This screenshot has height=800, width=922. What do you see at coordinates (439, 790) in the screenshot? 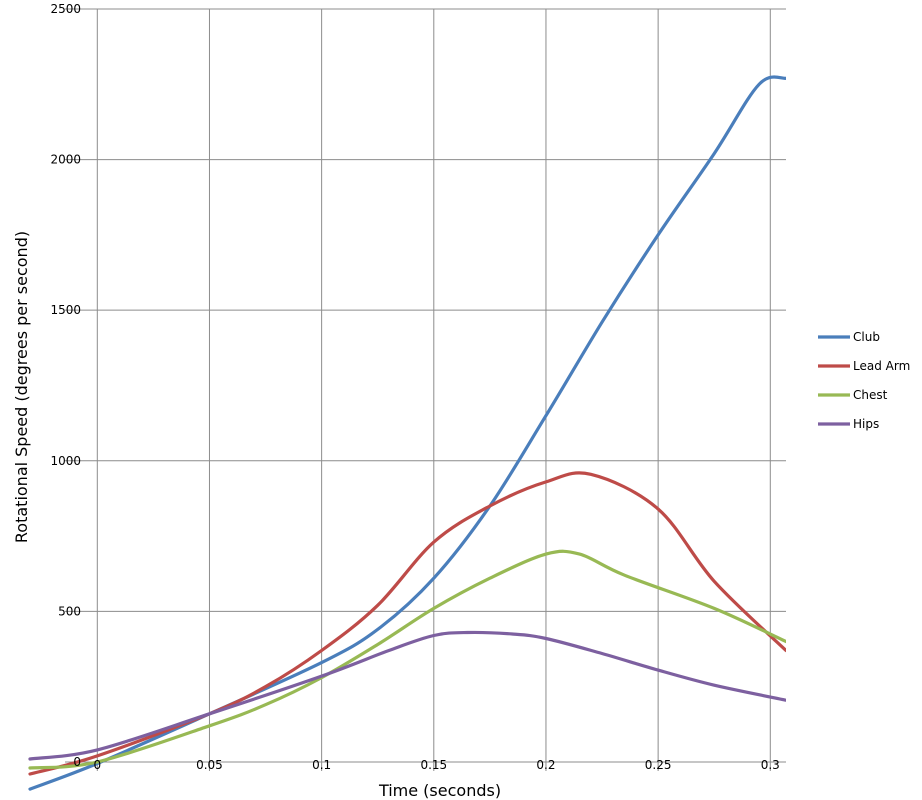
I see `x-axis-title: Time (seconds)` at bounding box center [439, 790].